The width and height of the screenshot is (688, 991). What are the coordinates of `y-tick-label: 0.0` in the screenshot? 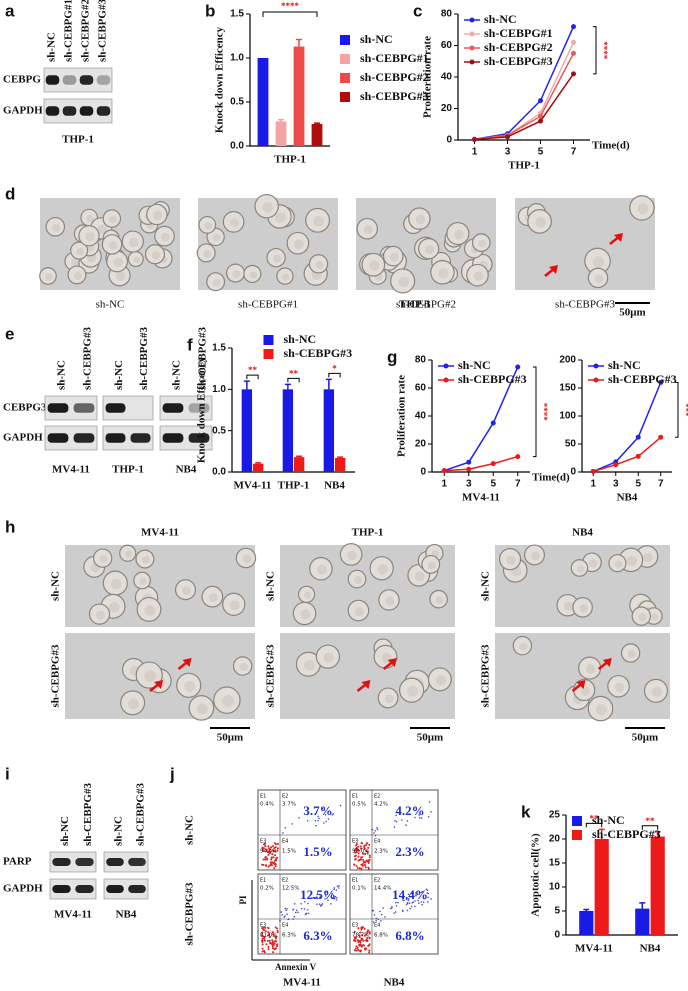 It's located at (219, 472).